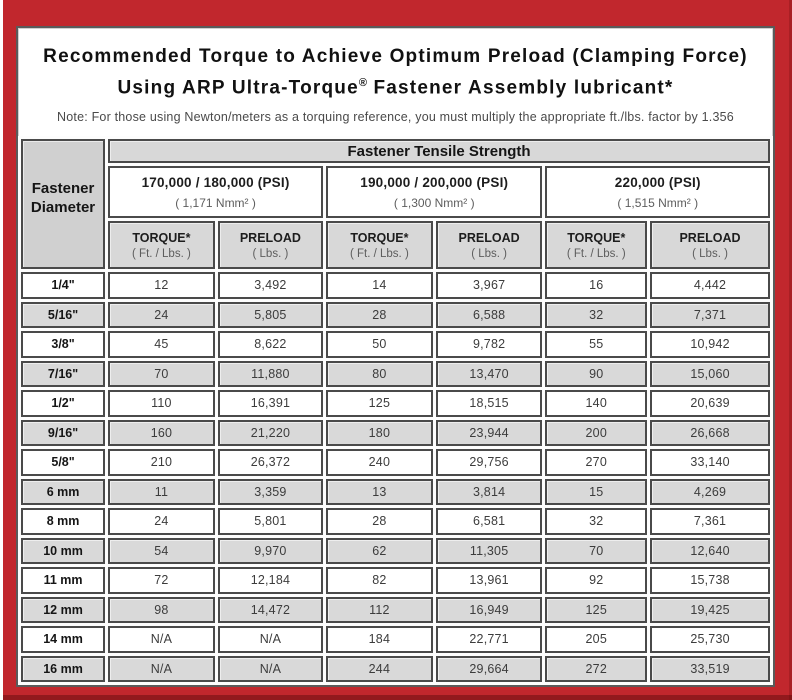  Describe the element at coordinates (161, 609) in the screenshot. I see `torque-value-cell: 98` at that location.